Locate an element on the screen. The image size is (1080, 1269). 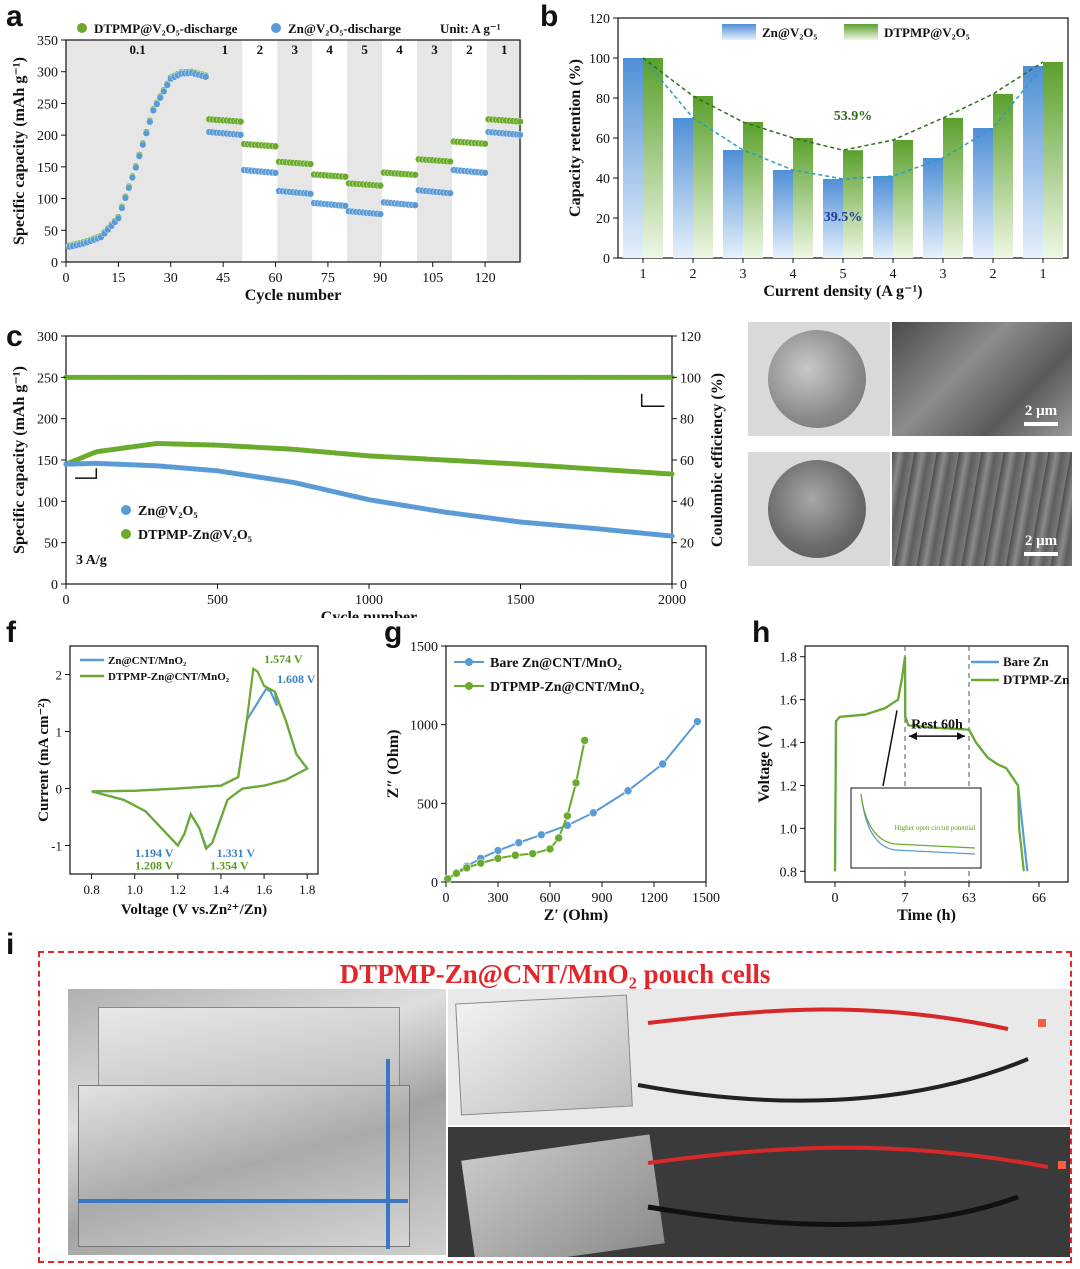
x-tick-label: 7 is located at coordinates (905, 898).